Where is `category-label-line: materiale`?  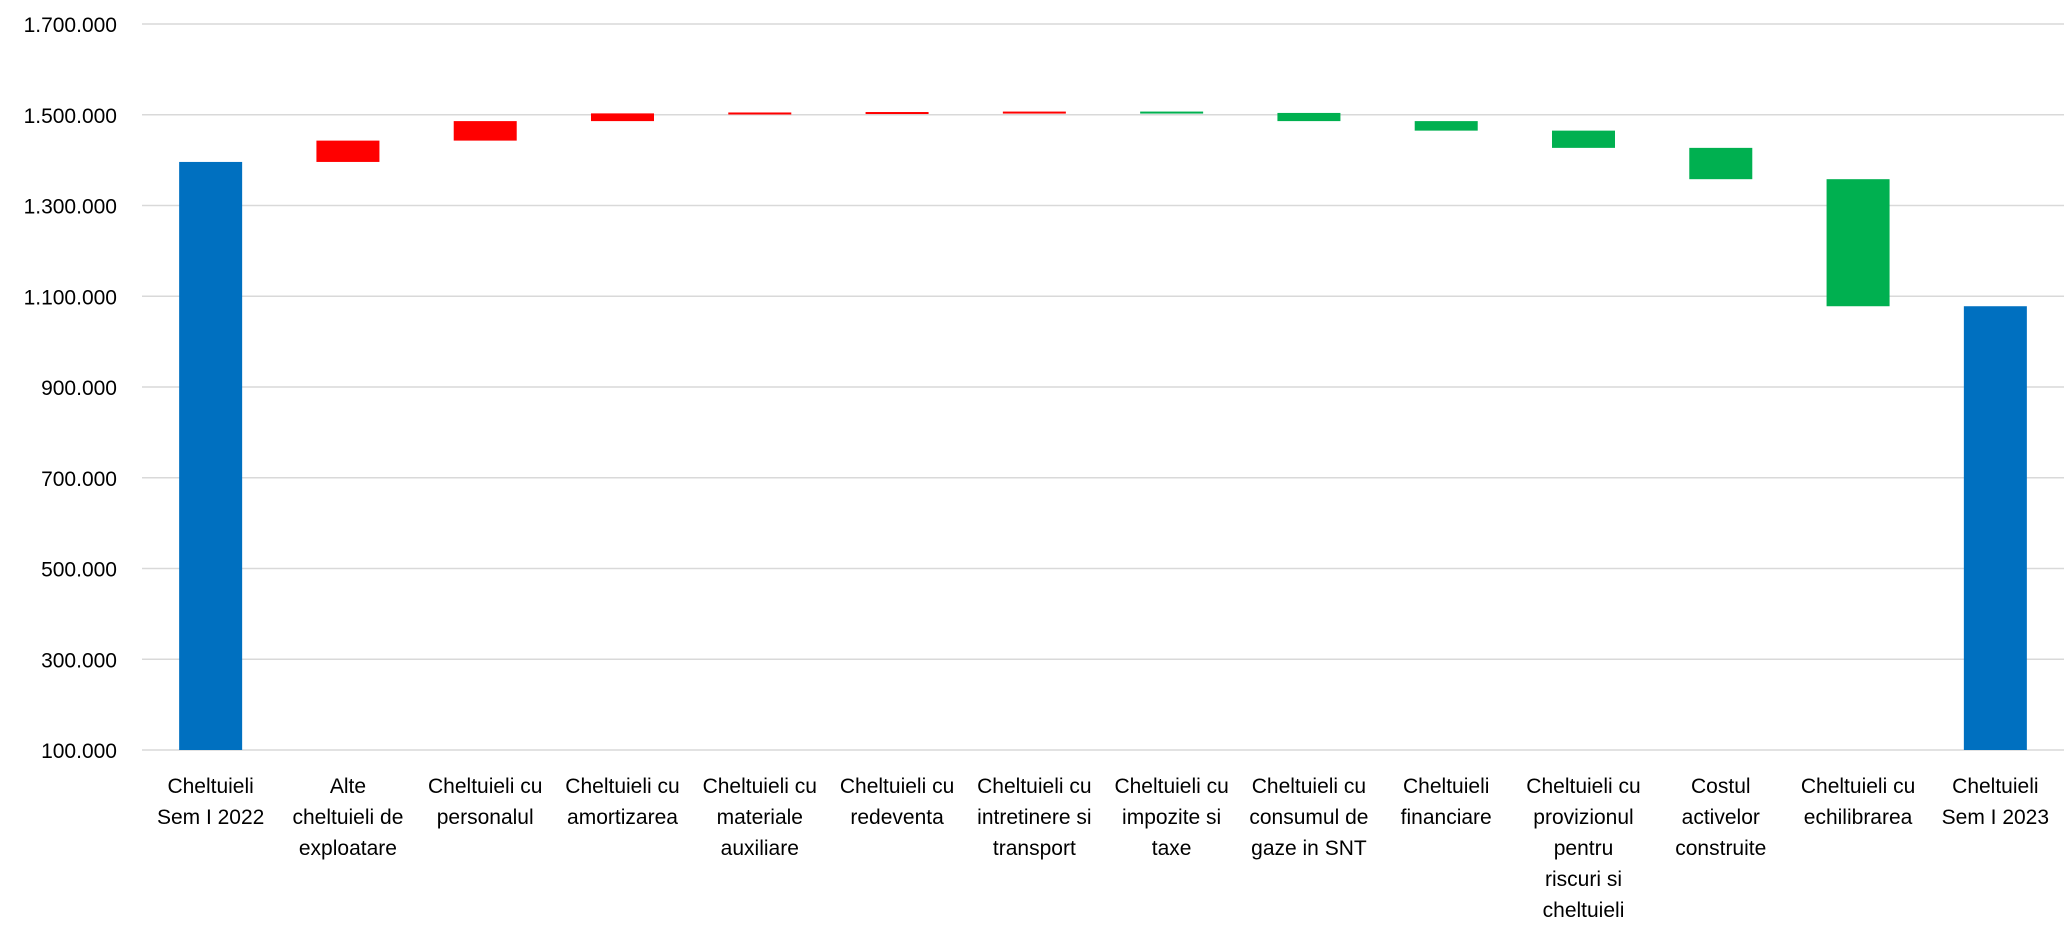
category-label-line: materiale is located at coordinates (760, 817).